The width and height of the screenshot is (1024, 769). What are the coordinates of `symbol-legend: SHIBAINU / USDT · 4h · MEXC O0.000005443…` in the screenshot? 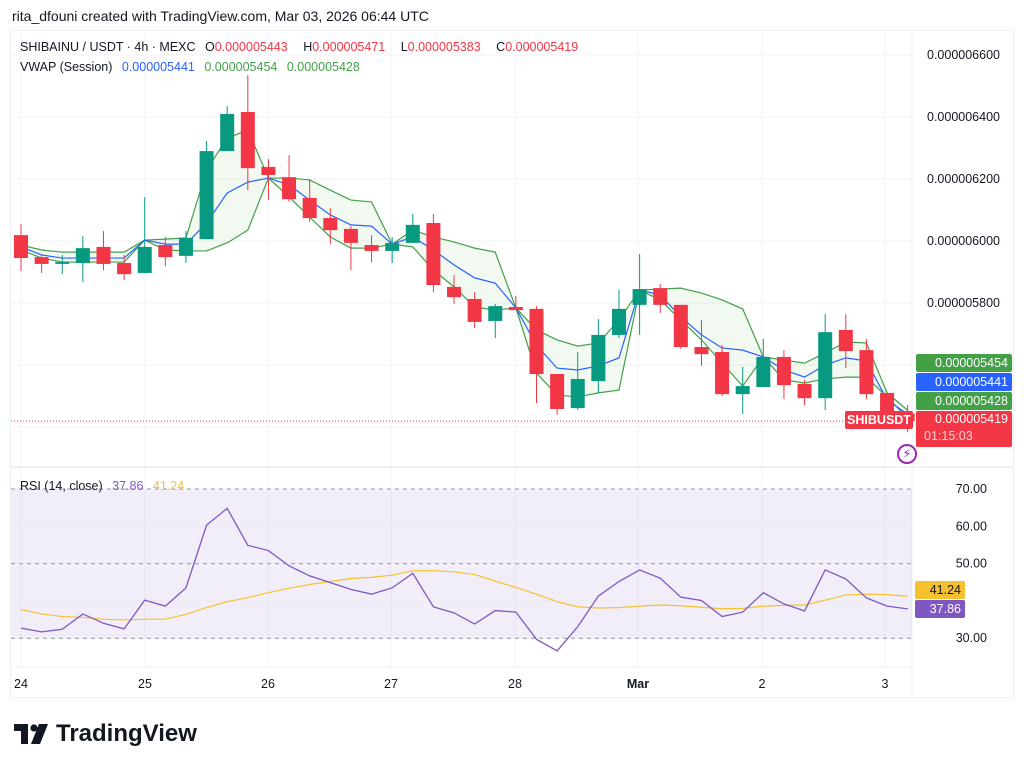 It's located at (305, 47).